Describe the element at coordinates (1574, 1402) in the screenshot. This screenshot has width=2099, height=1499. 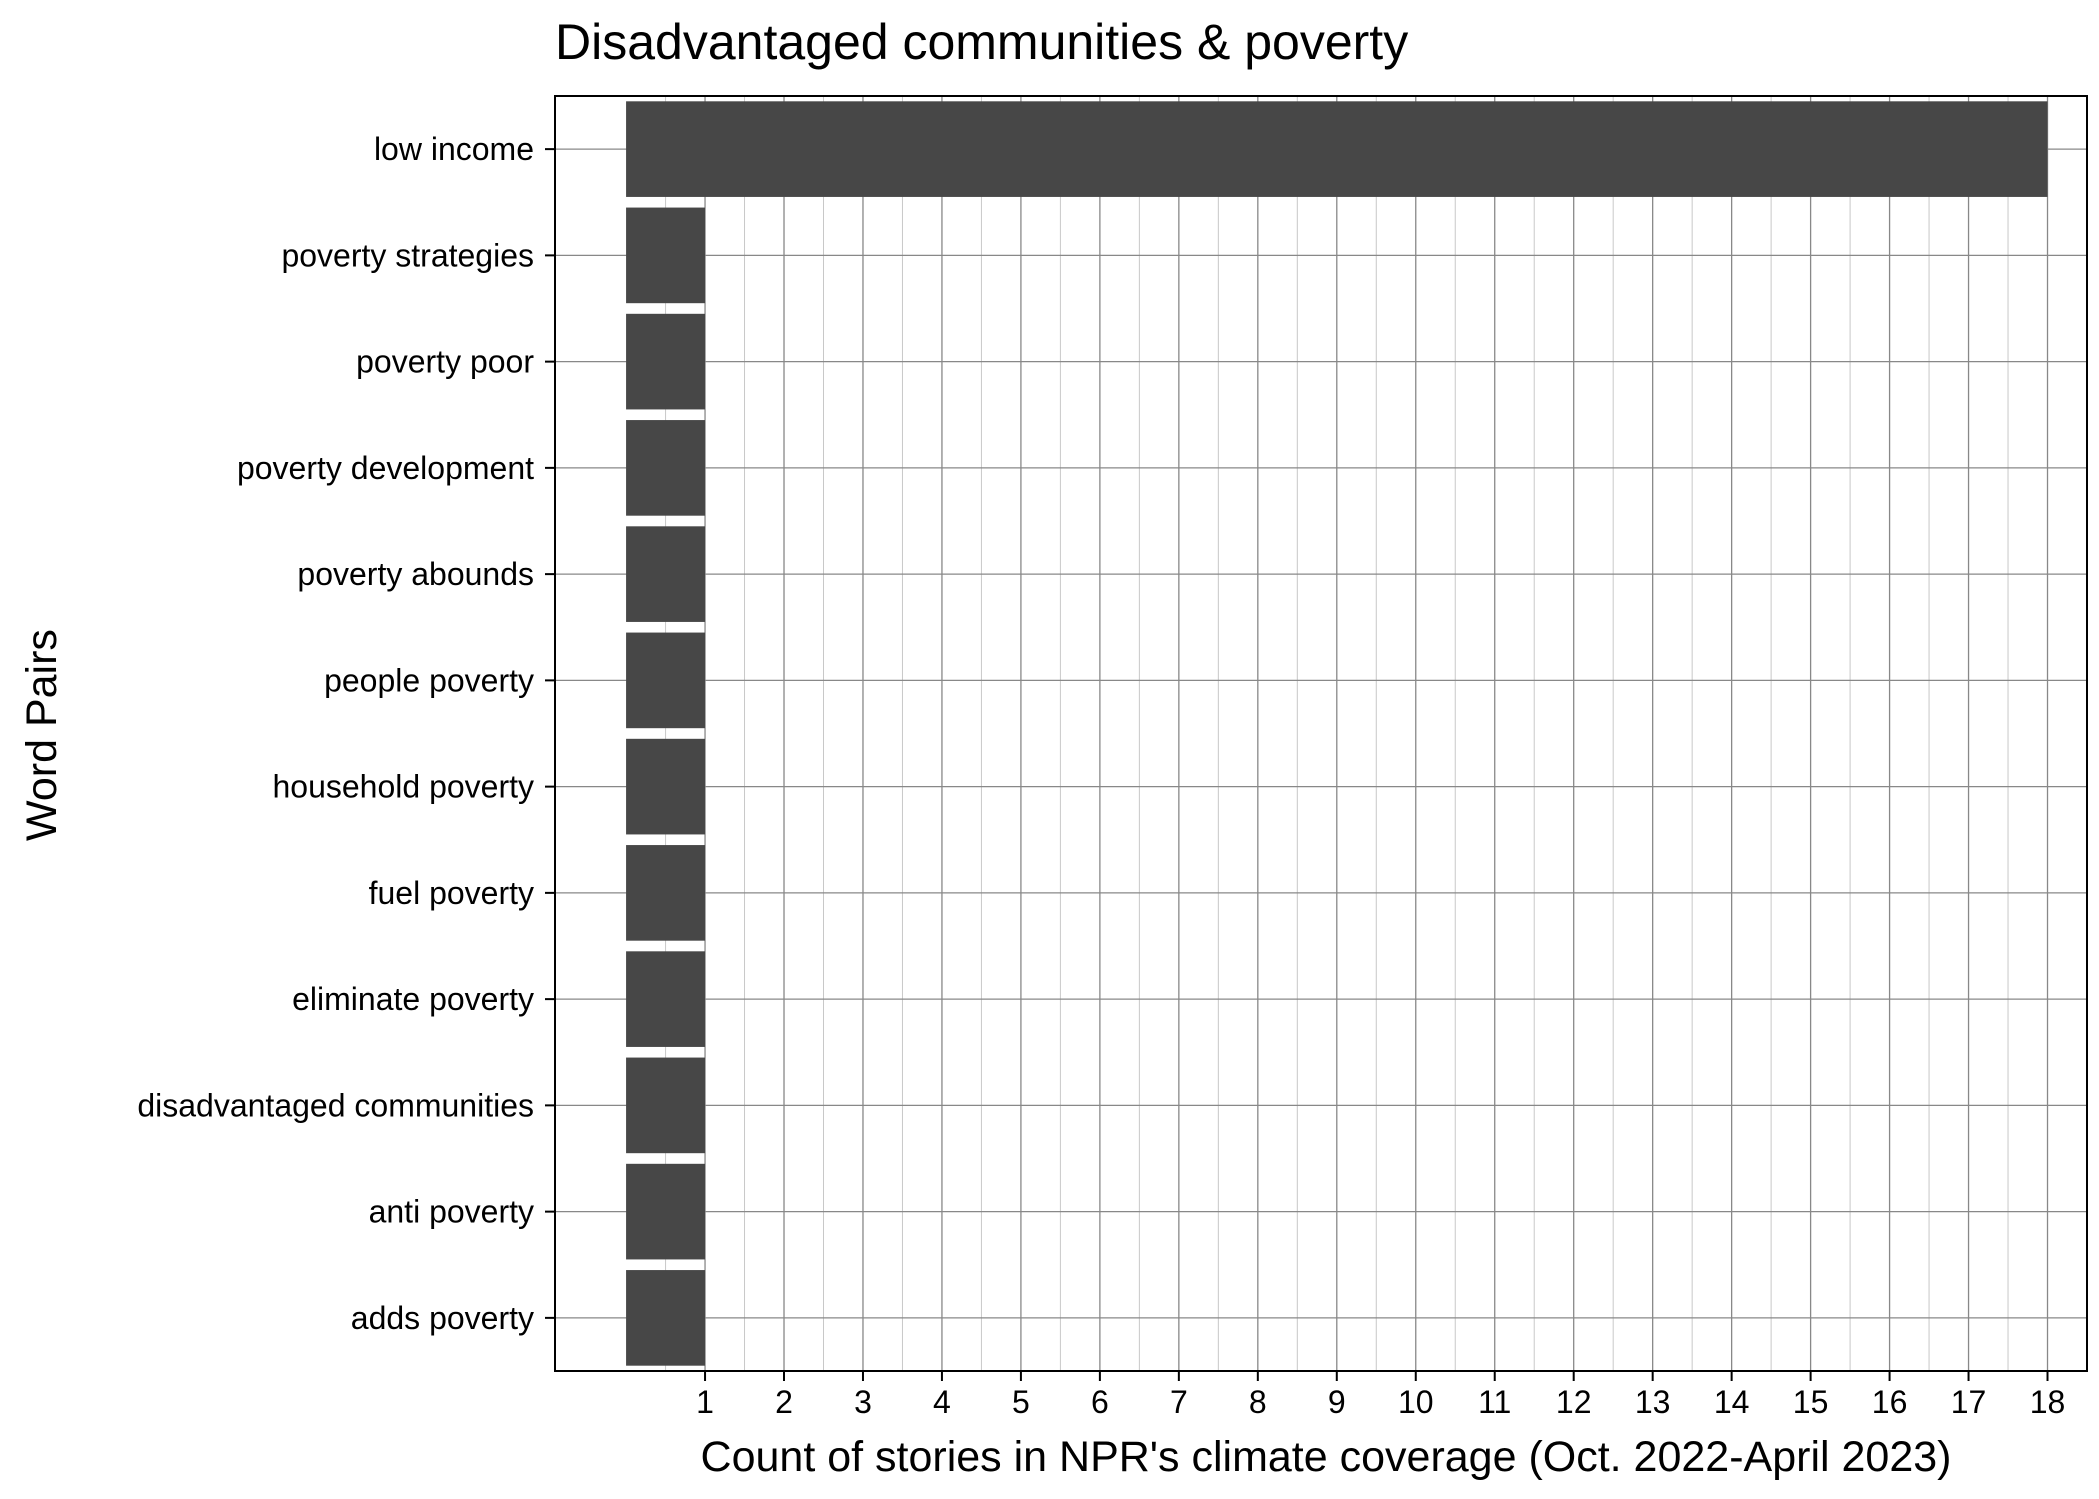
I see `x-tick-label: 12` at that location.